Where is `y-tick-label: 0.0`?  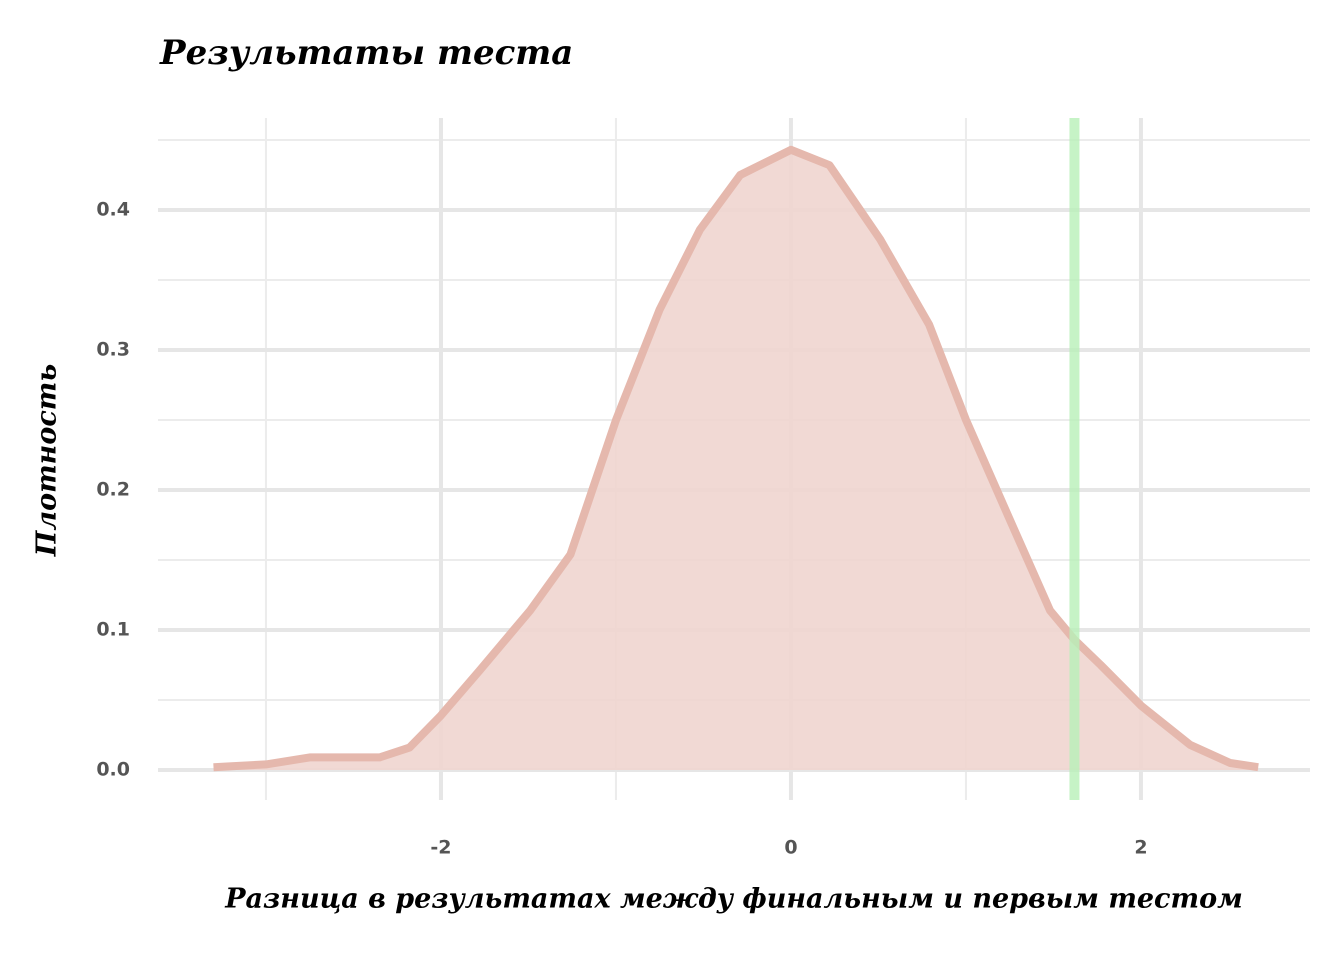 y-tick-label: 0.0 is located at coordinates (113, 770).